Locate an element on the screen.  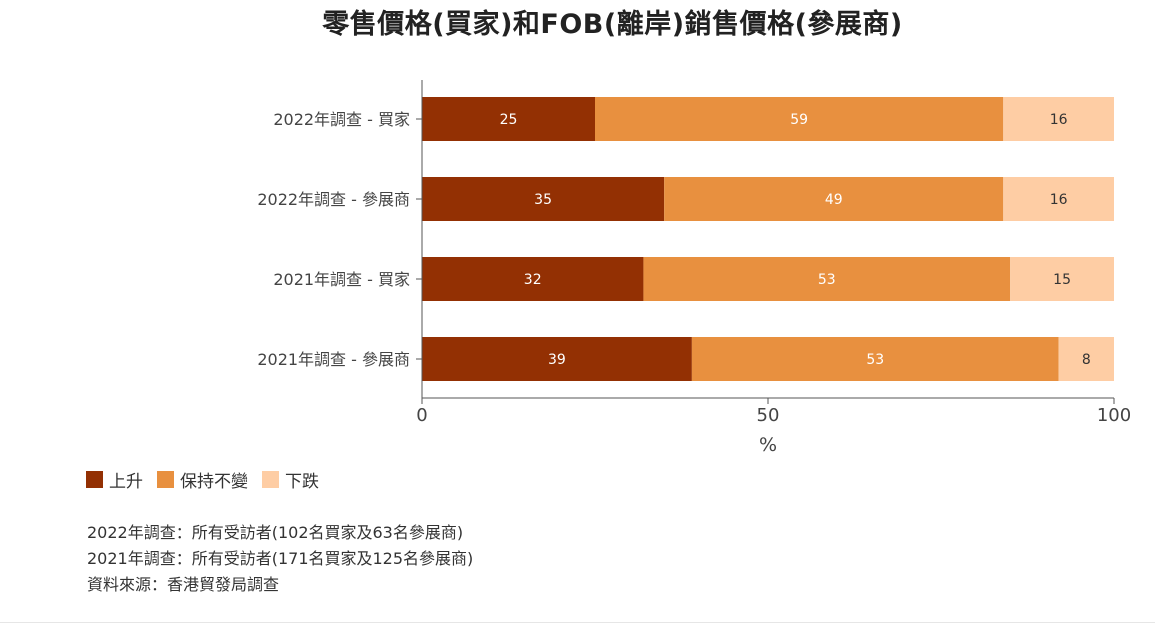
legend-item-rise: 上升 is located at coordinates (114, 479).